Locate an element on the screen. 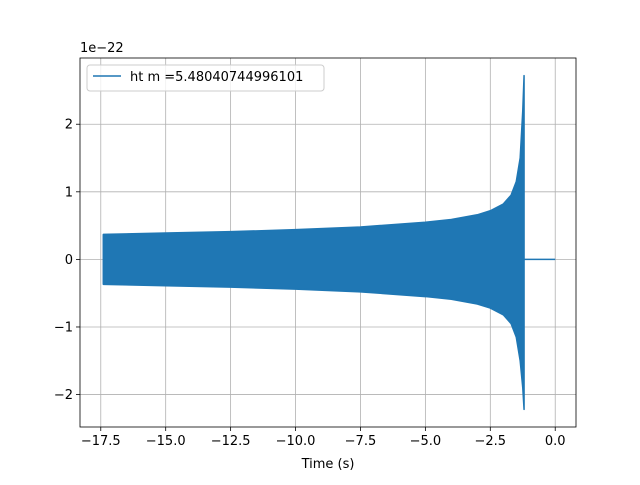 The height and width of the screenshot is (485, 640). legend: ht m =5.48040744996101 is located at coordinates (205, 78).